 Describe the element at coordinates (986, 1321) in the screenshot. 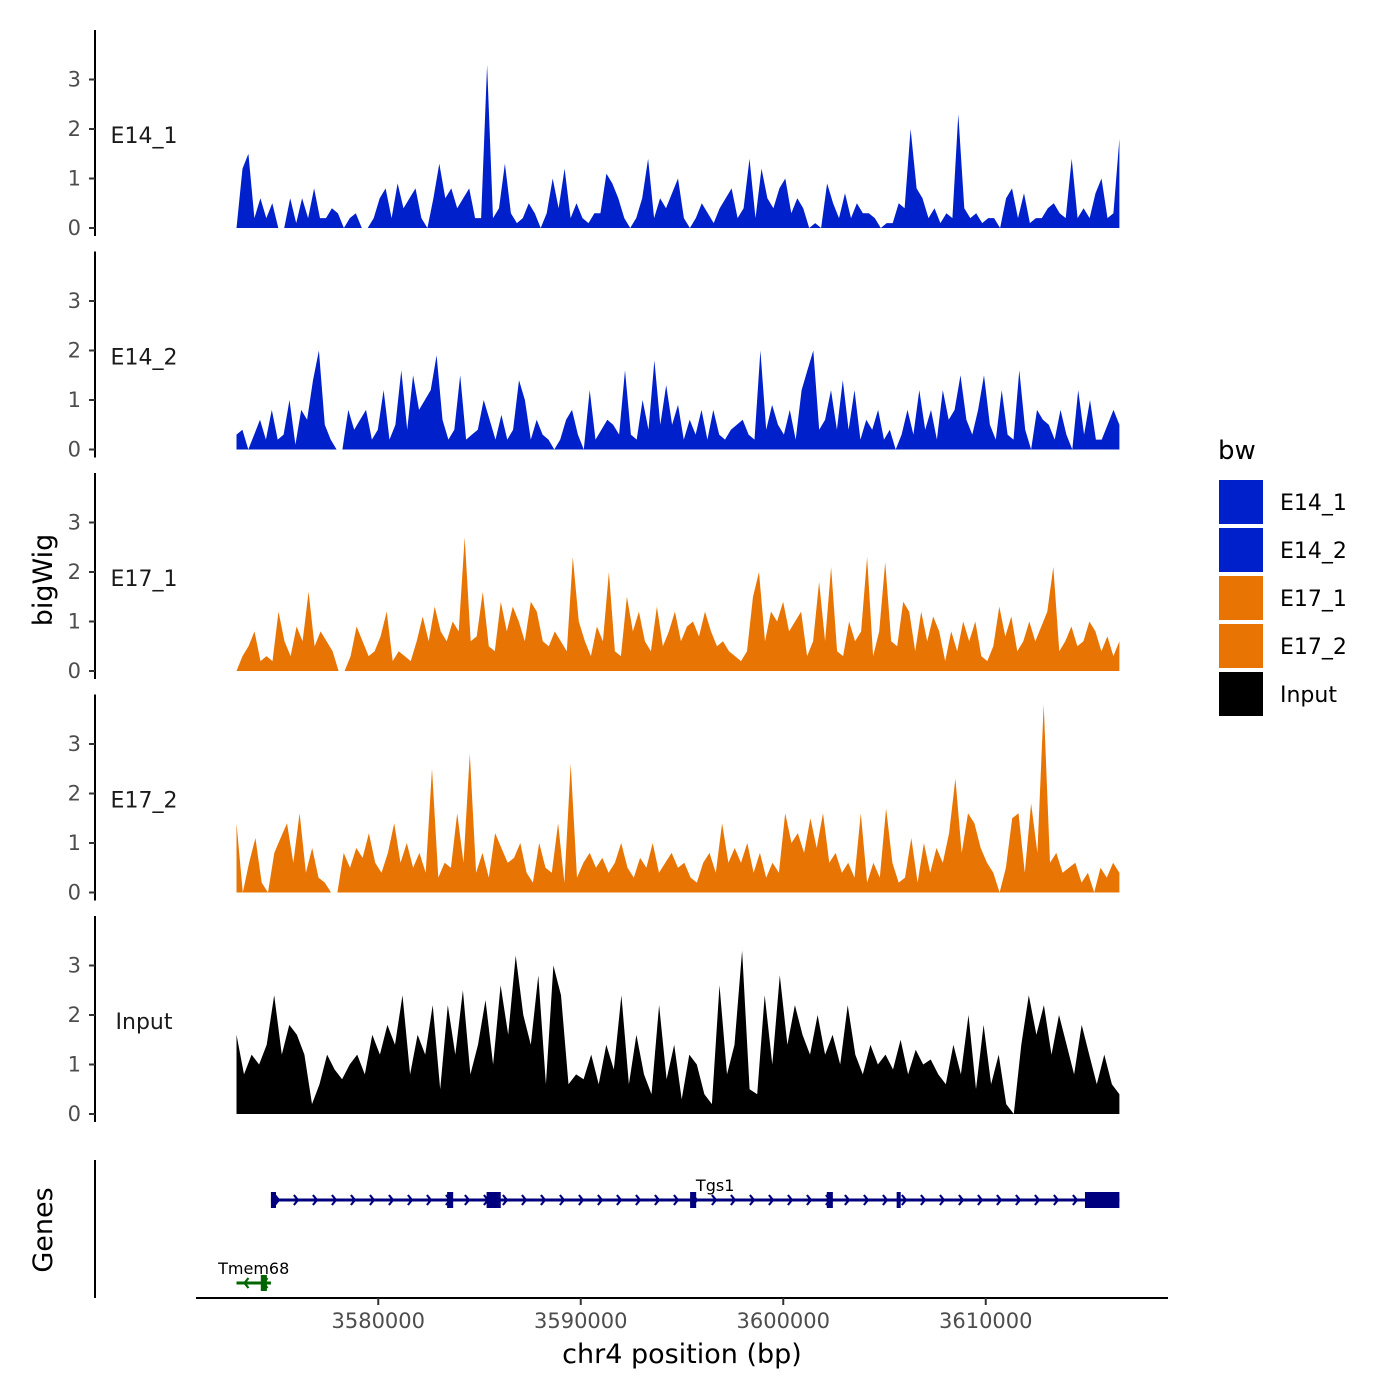

I see `x-tick-label: 3610000` at that location.